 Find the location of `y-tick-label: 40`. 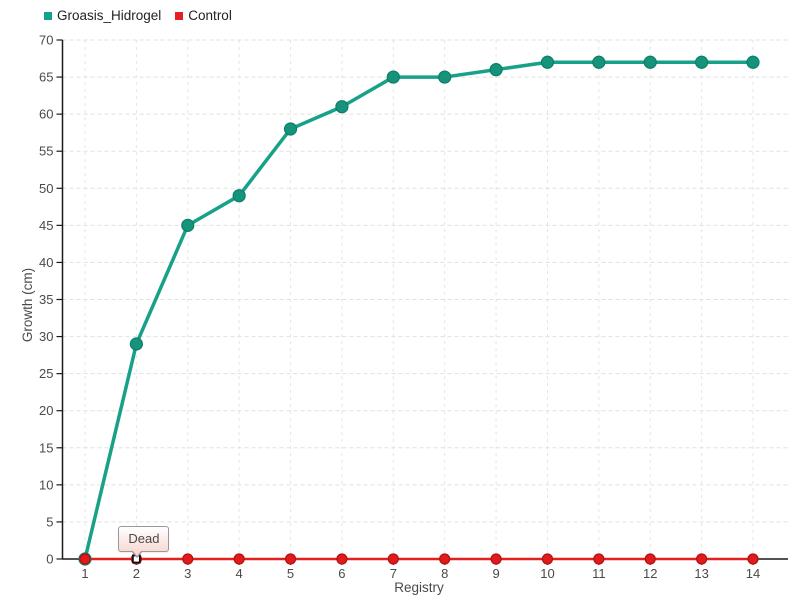

y-tick-label: 40 is located at coordinates (46, 262).